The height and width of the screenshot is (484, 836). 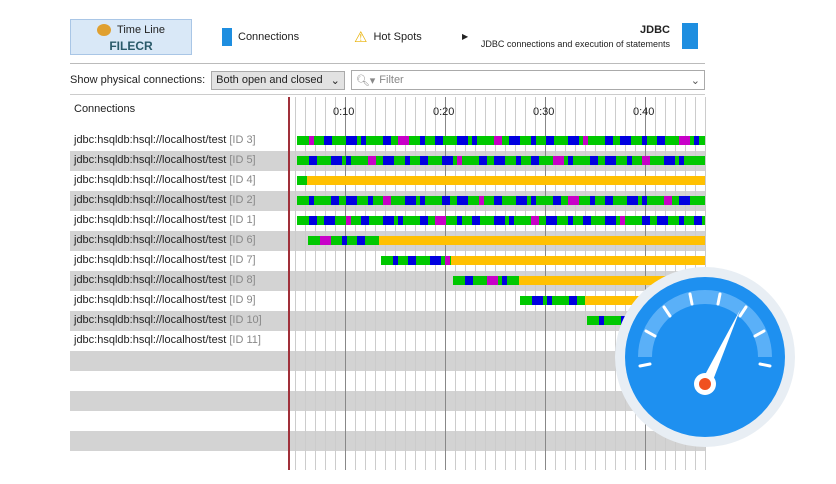 I want to click on tab-hot-spots: ⚠ Hot Spots, so click(x=388, y=37).